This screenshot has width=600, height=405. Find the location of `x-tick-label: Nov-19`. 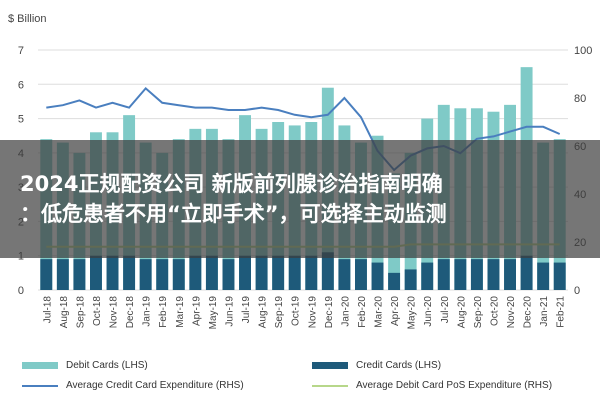

x-tick-label: Nov-19 is located at coordinates (312, 312).